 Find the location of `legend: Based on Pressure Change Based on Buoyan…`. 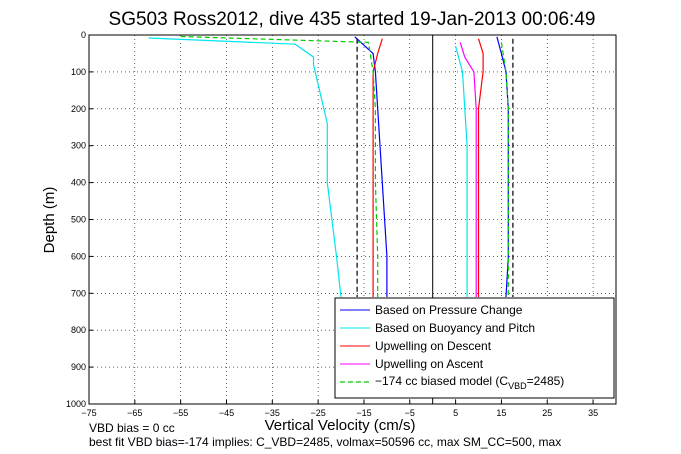

legend: Based on Pressure Change Based on Buoyan… is located at coordinates (474, 348).